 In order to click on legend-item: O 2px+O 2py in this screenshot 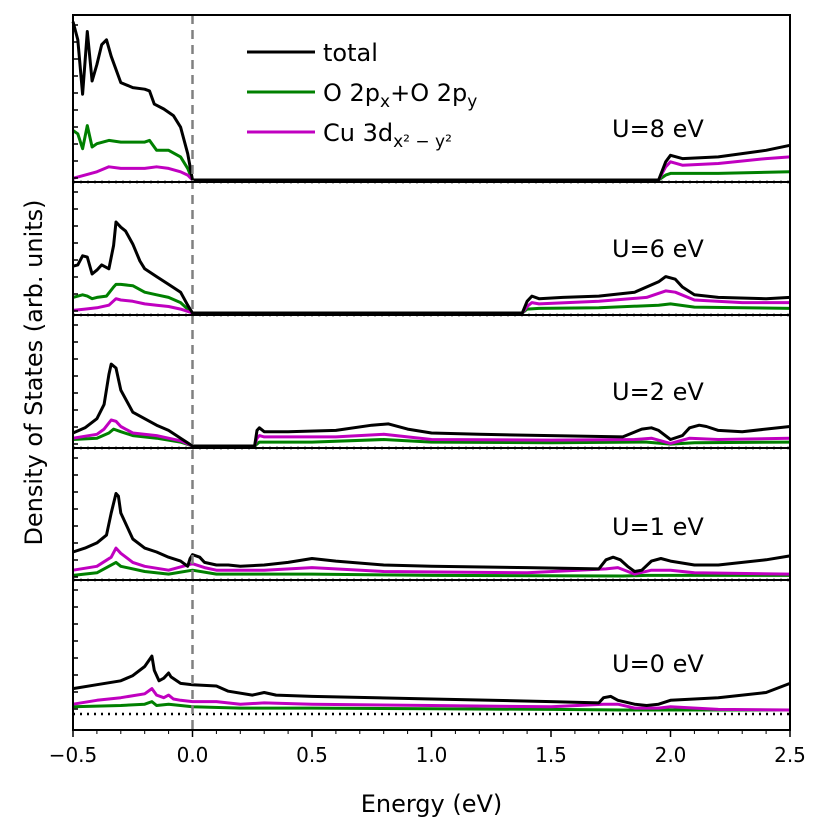, I will do `click(362, 95)`.